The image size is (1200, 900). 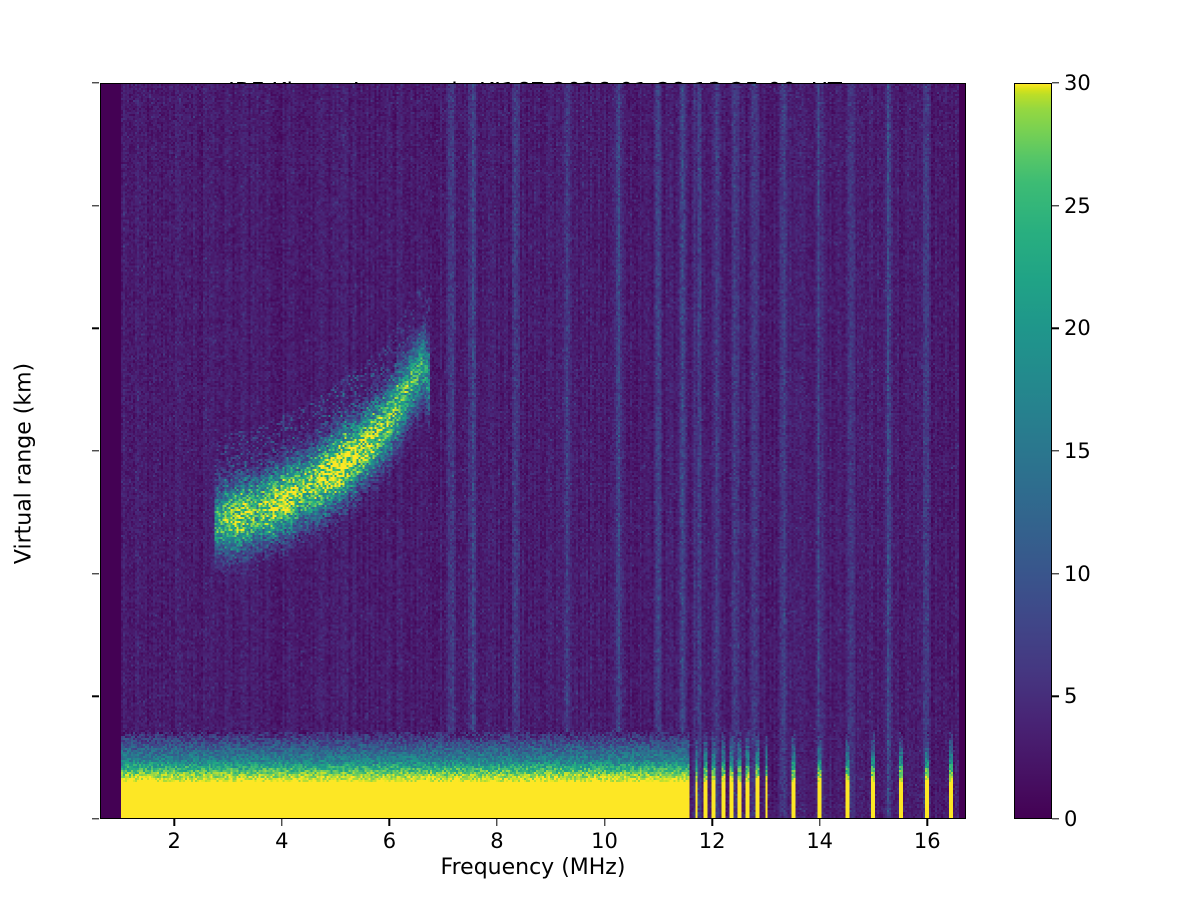 What do you see at coordinates (1077, 328) in the screenshot?
I see `colorbar-tick-label: 20` at bounding box center [1077, 328].